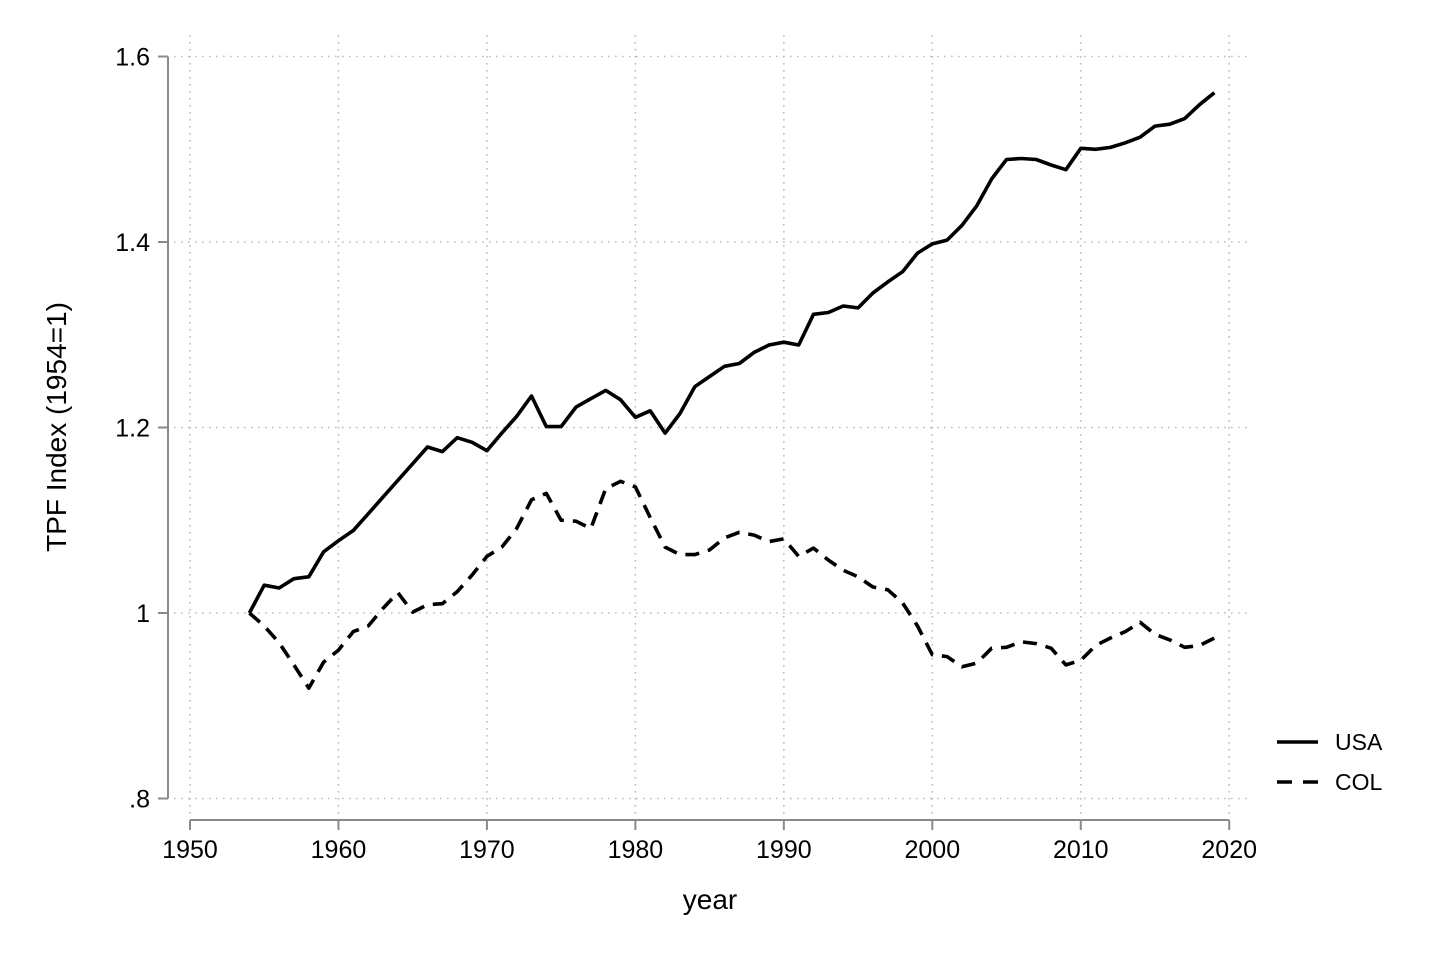  I want to click on y-tick-label: .8, so click(139, 800).